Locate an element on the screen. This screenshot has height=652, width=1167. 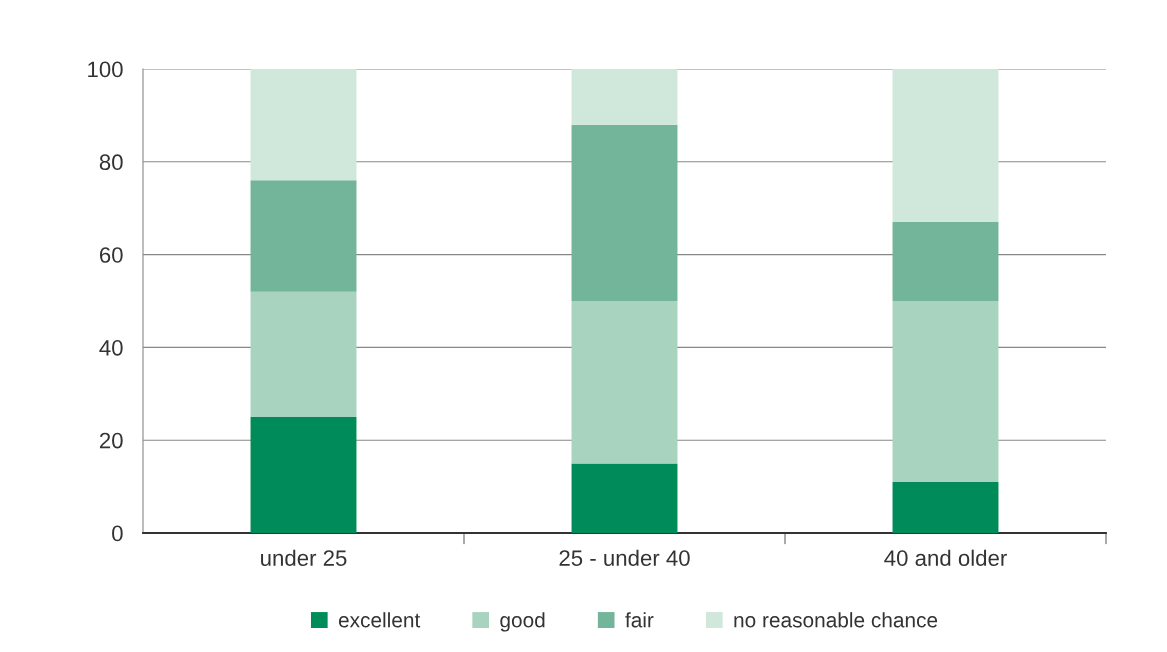
legend-label: excellent is located at coordinates (379, 620).